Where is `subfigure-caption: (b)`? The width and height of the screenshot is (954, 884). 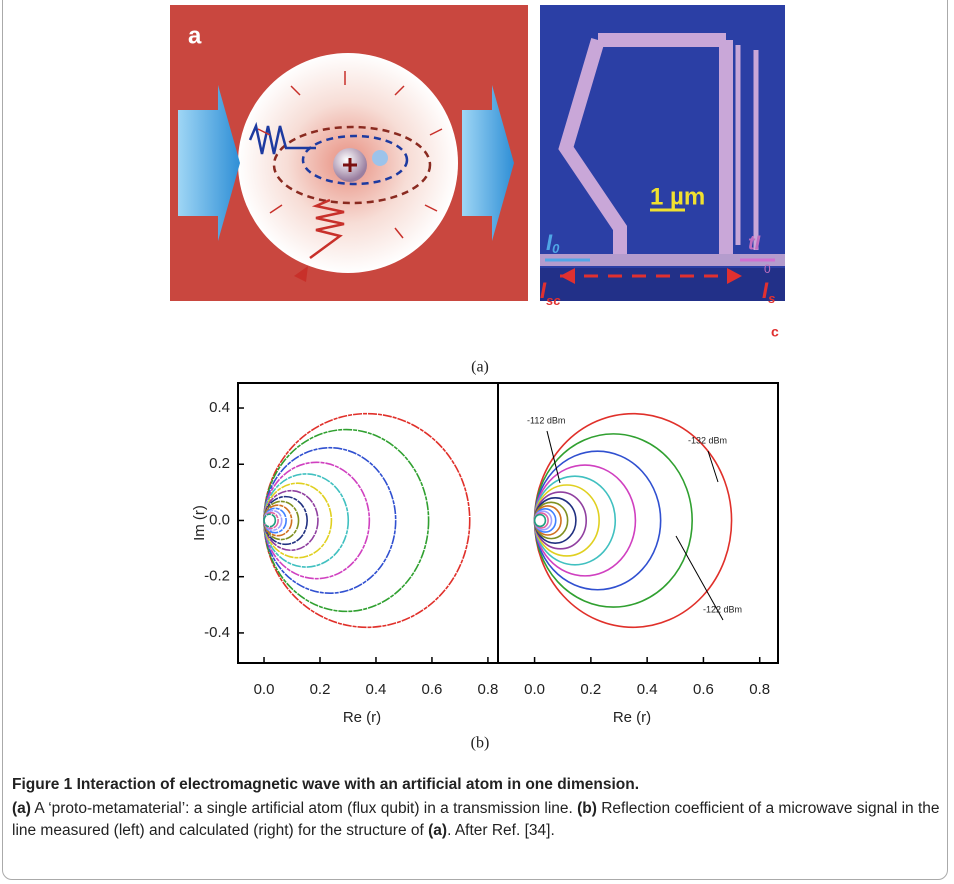 subfigure-caption: (b) is located at coordinates (480, 743).